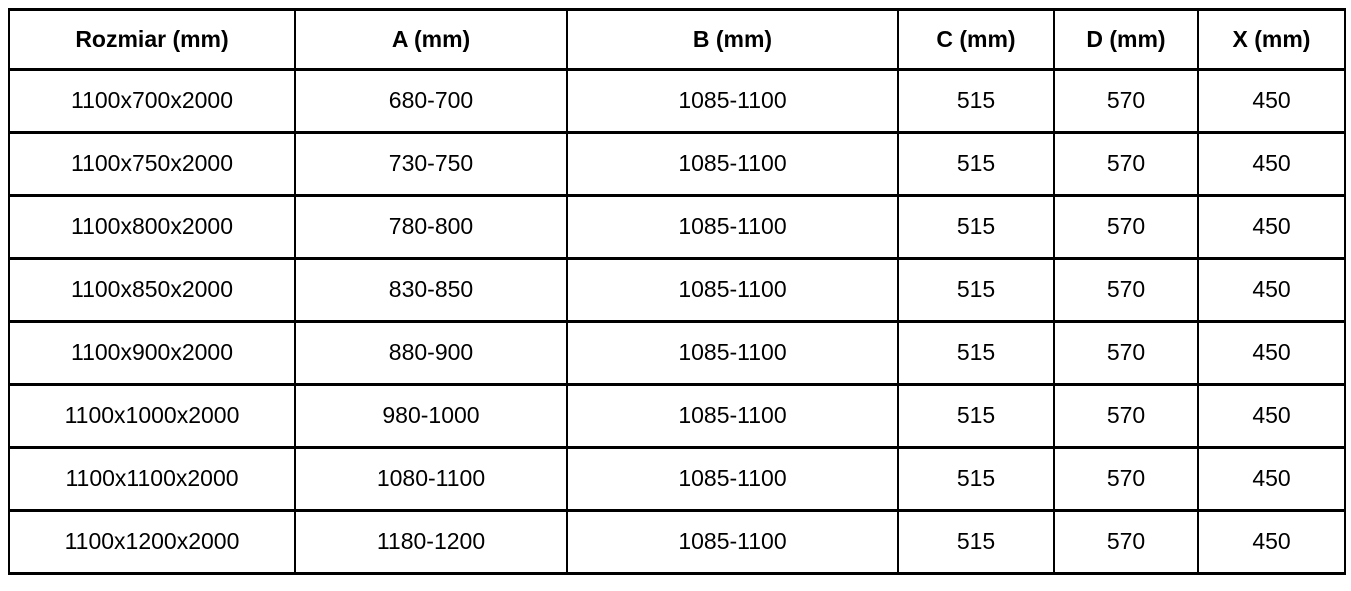 The image size is (1351, 591). Describe the element at coordinates (152, 479) in the screenshot. I see `cell-rozmiar: 1100x1100x2000` at that location.